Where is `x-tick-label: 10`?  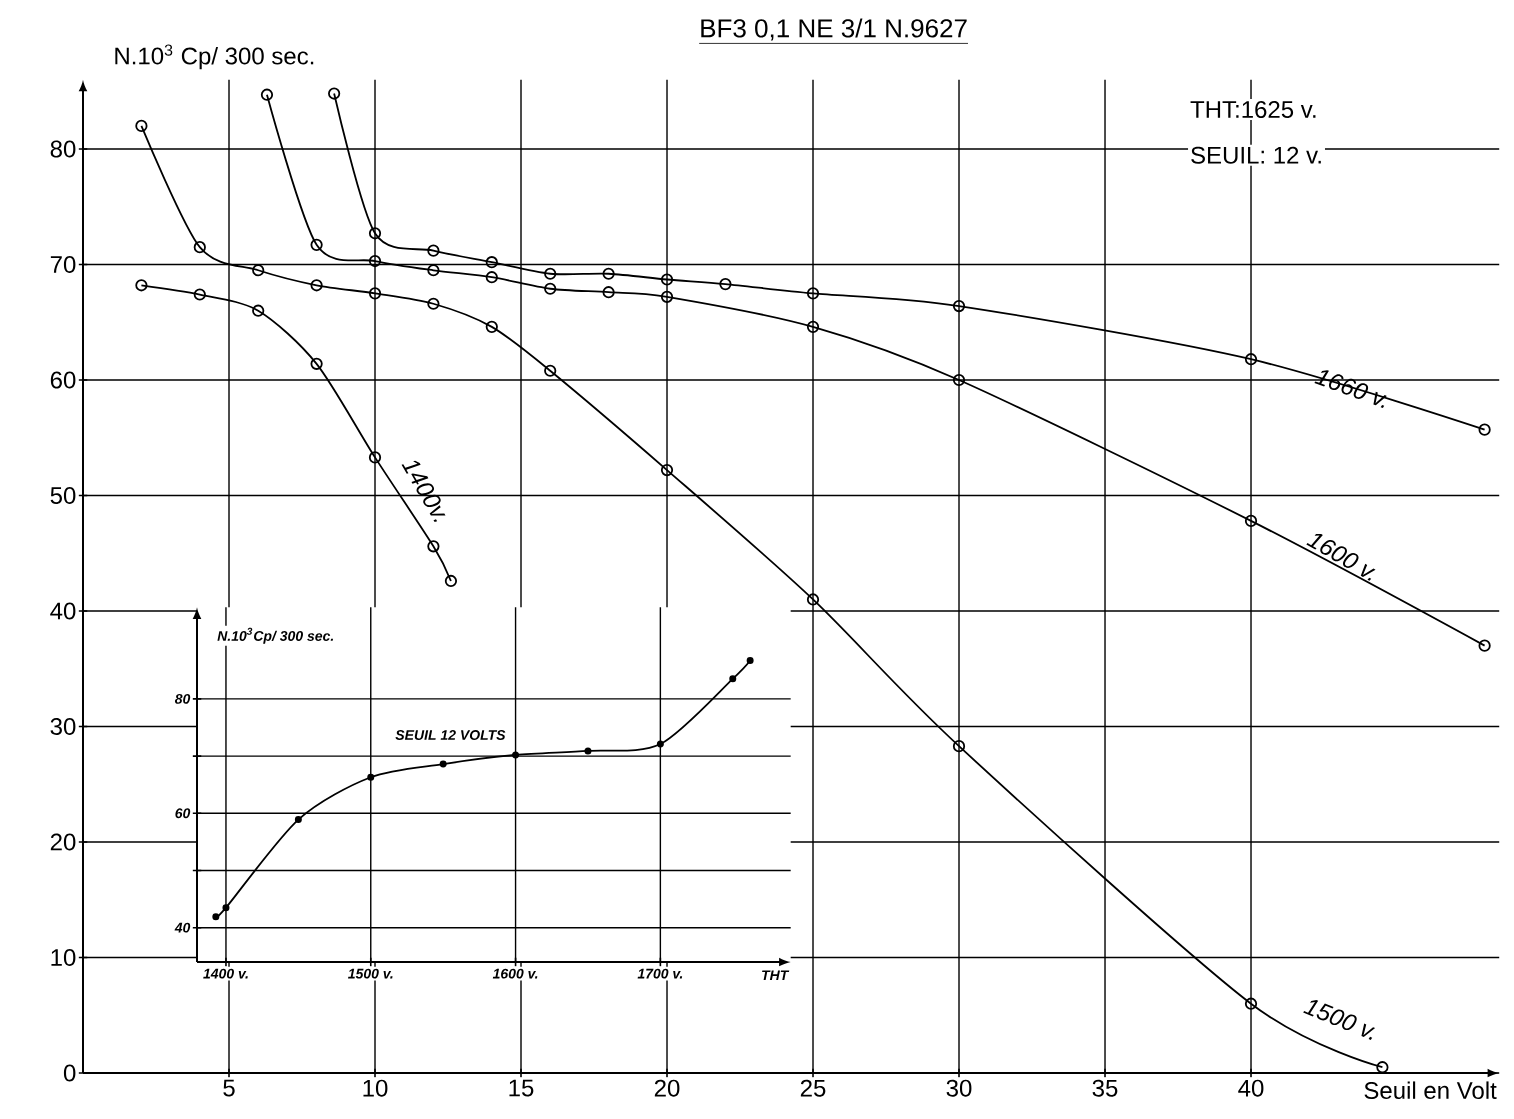 x-tick-label: 10 is located at coordinates (375, 1088).